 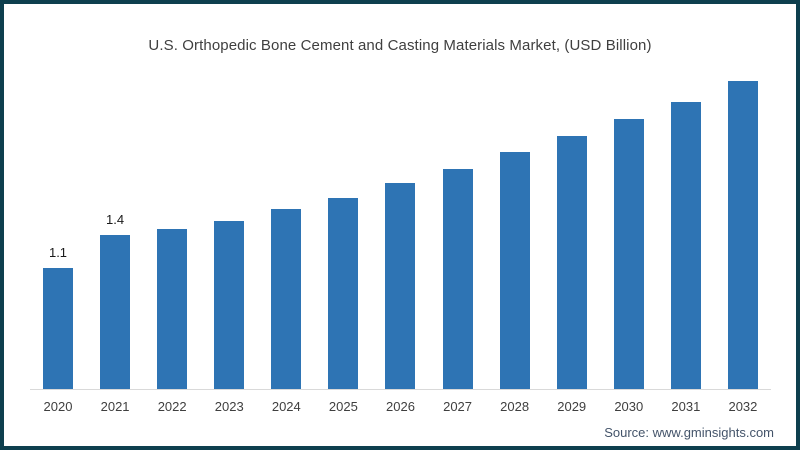 I want to click on bar-2027: 2027, so click(x=457, y=291).